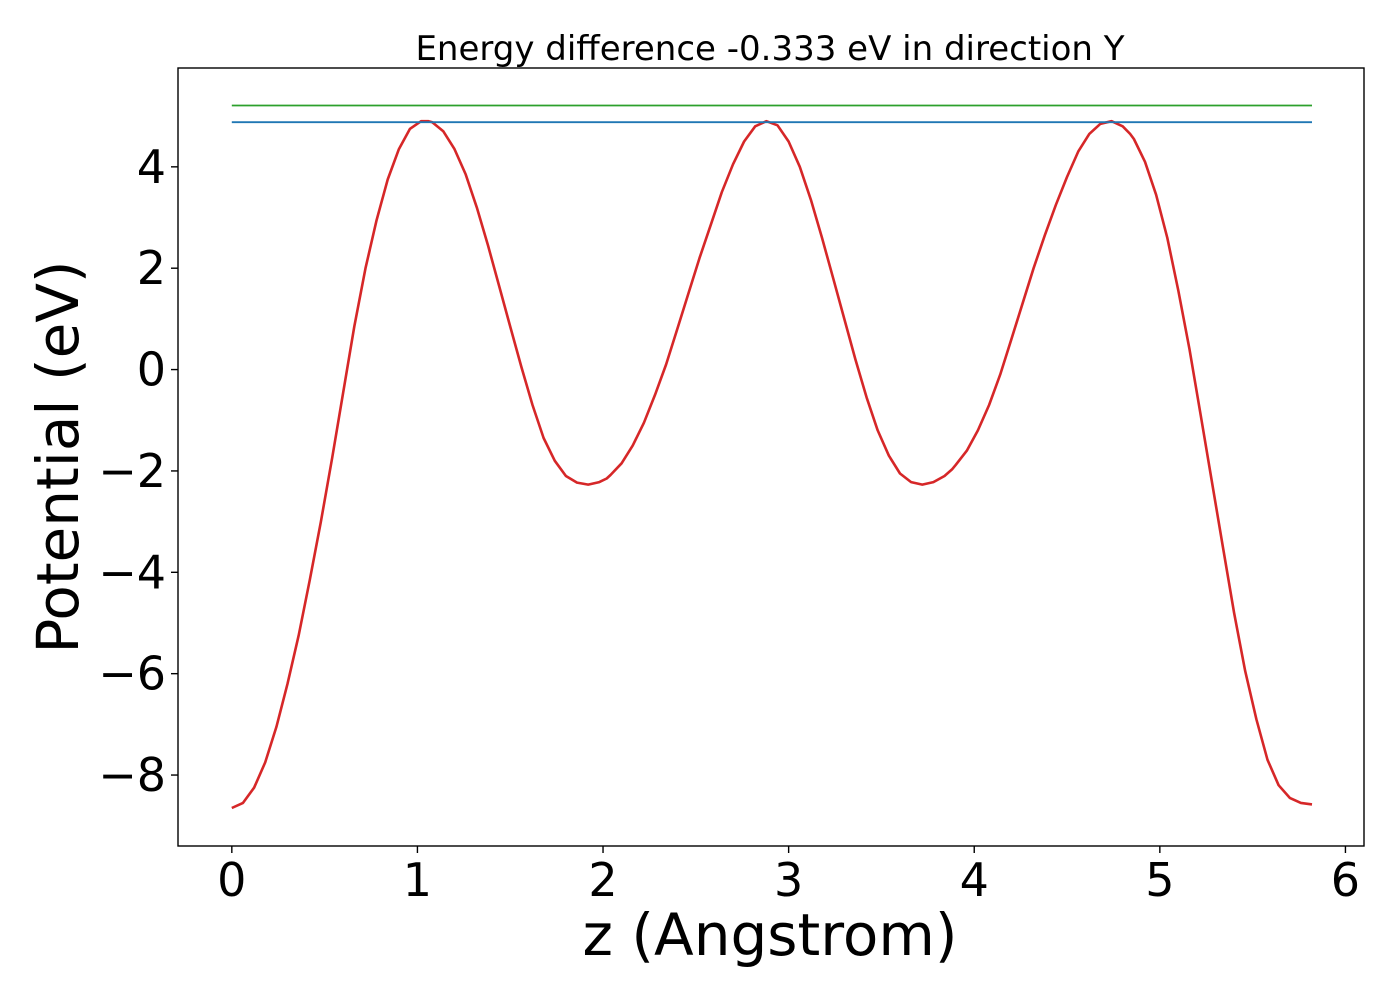  What do you see at coordinates (231, 880) in the screenshot?
I see `x-tick-label: 0` at bounding box center [231, 880].